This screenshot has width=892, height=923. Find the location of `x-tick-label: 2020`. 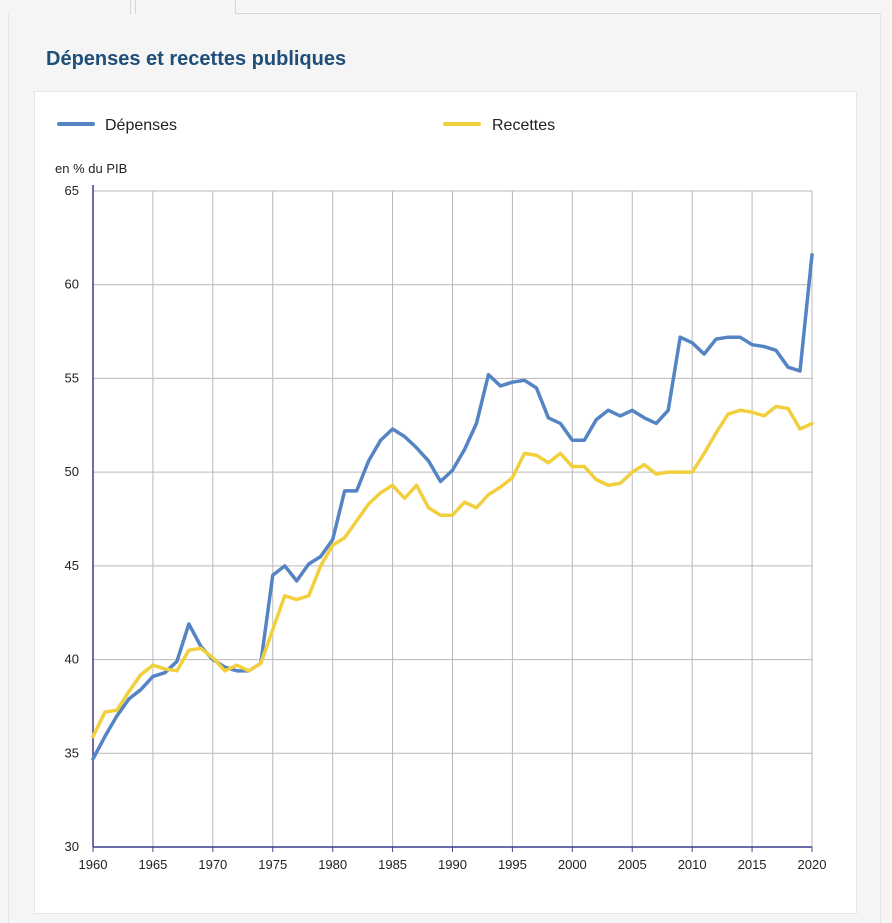

x-tick-label: 2020 is located at coordinates (812, 864).